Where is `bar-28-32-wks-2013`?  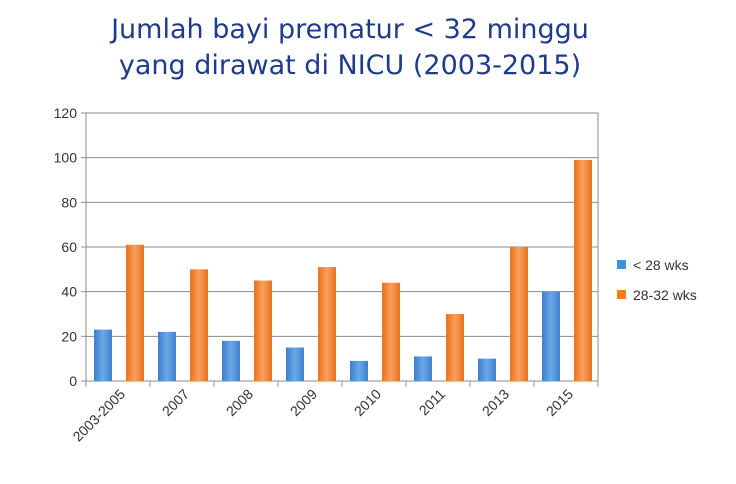 bar-28-32-wks-2013 is located at coordinates (519, 314).